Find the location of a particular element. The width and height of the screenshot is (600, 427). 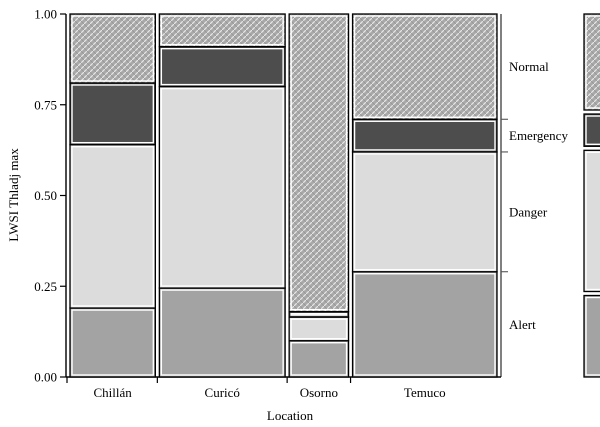

y-axis: 0.00 0.25 0.50 0.75 1.00 is located at coordinates (50, 196).